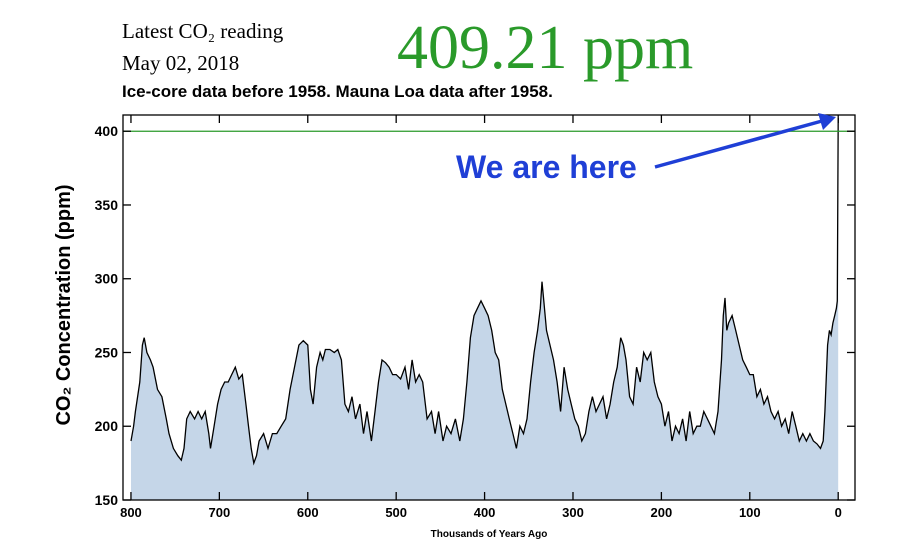 The image size is (917, 550). What do you see at coordinates (545, 48) in the screenshot?
I see `reading-value: 409.21 ppm` at bounding box center [545, 48].